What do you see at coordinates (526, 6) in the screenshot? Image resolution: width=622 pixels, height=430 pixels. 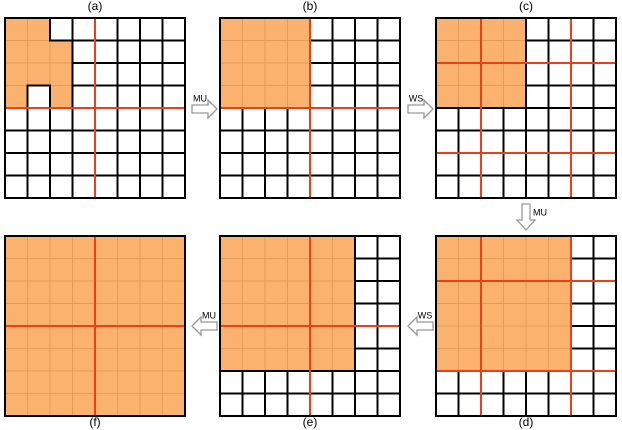 I see `panel-label: (c)` at bounding box center [526, 6].